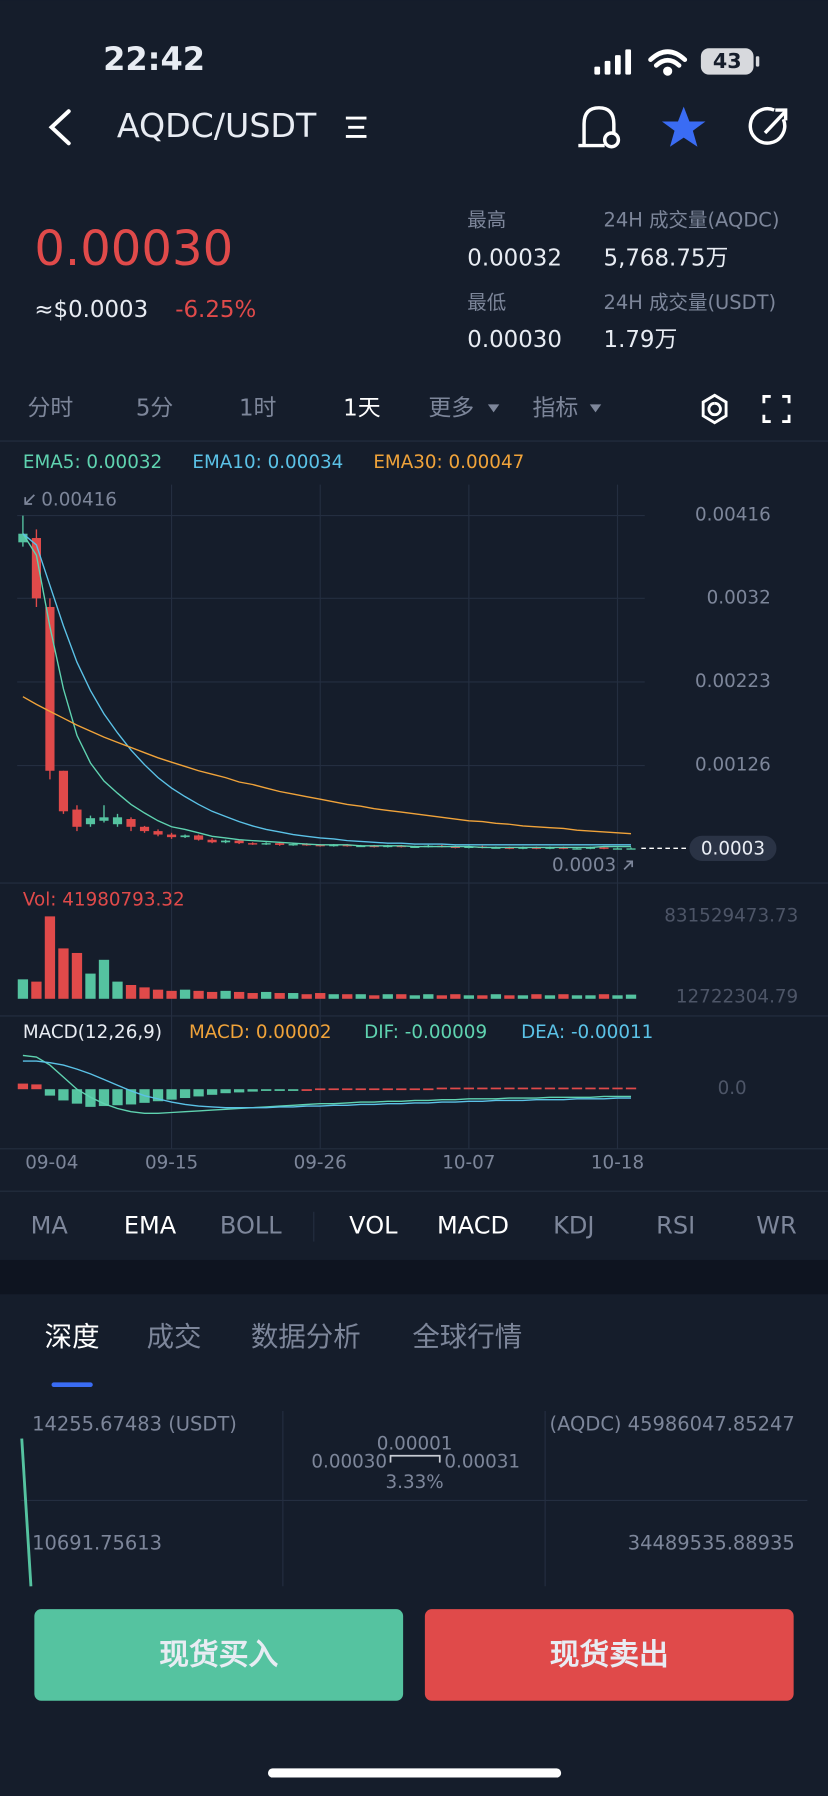 The height and width of the screenshot is (1796, 828). Describe the element at coordinates (584, 865) in the screenshot. I see `min-marker: 0.0003` at that location.